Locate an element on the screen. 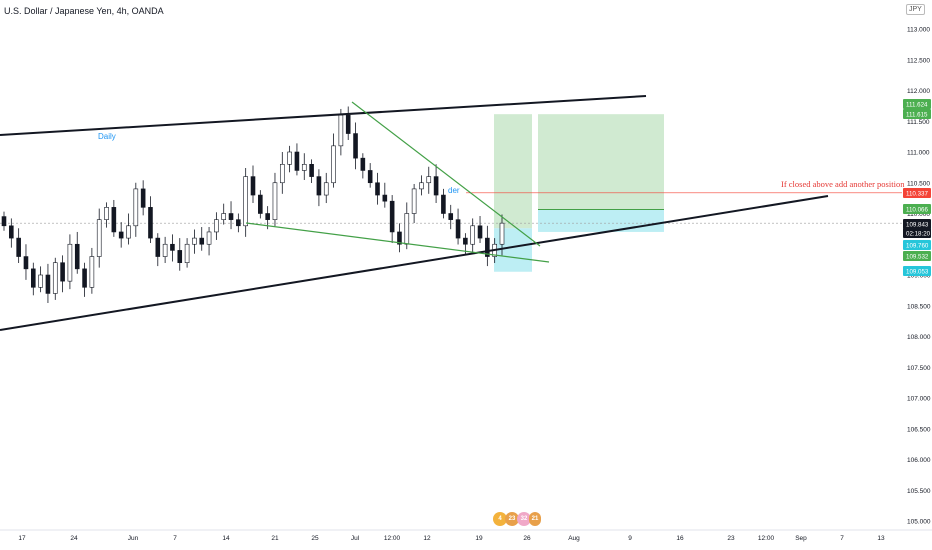 Image resolution: width=932 pixels, height=550 pixels. y-tick-label: 105.500 is located at coordinates (919, 491).